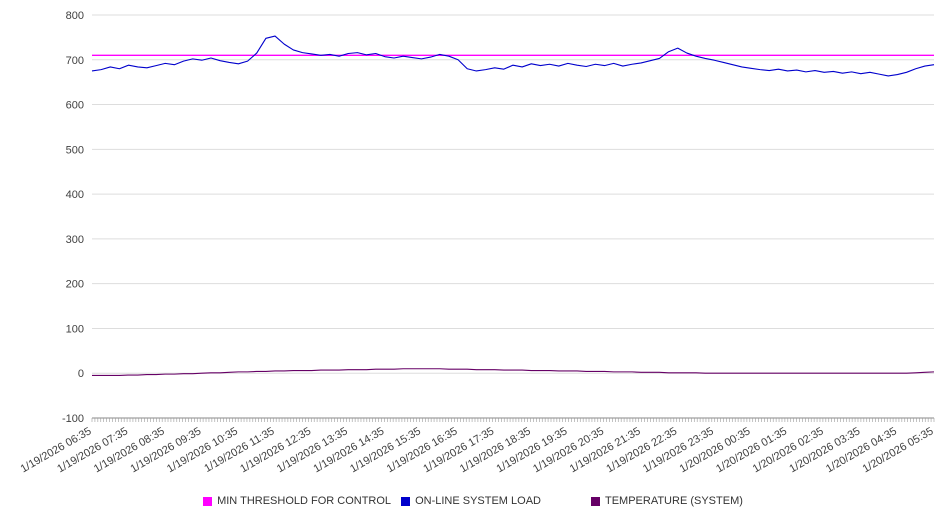 This screenshot has width=946, height=526. Describe the element at coordinates (513, 420) in the screenshot. I see `x-axis-minor-ticks` at that location.